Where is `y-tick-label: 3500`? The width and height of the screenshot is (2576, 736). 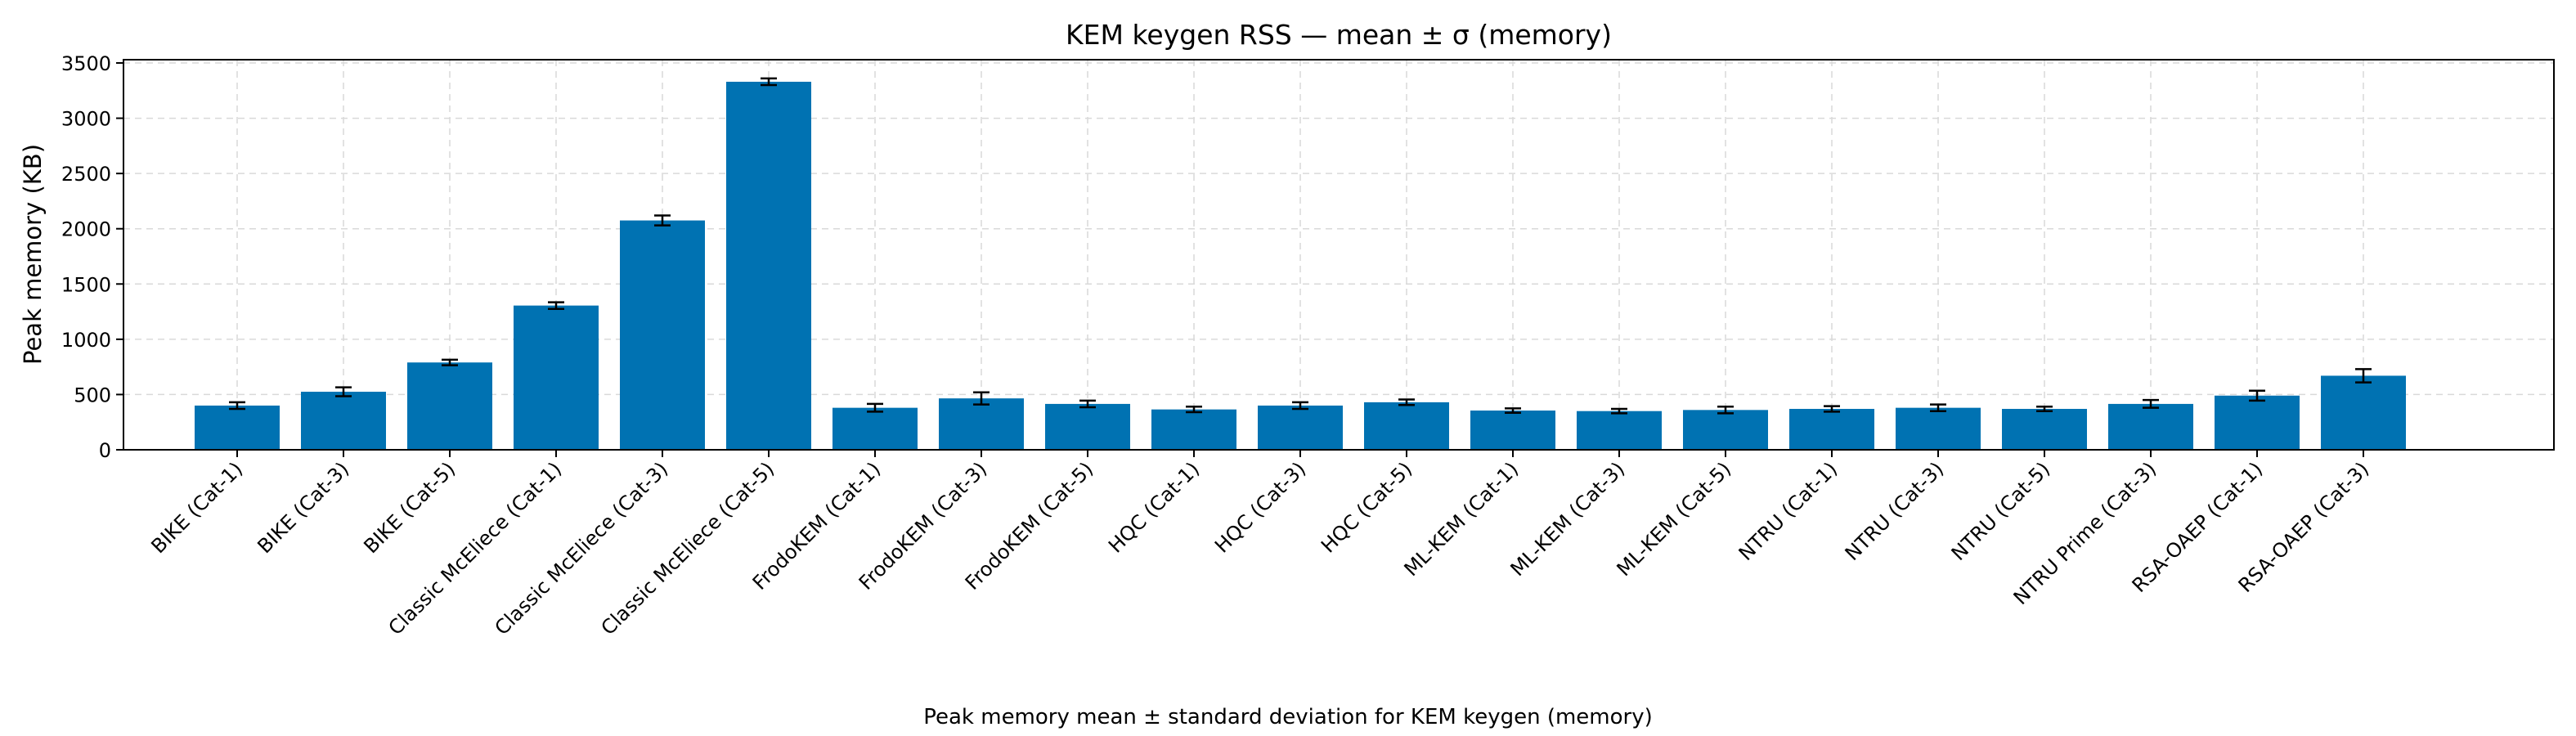
y-tick-label: 3500 is located at coordinates (86, 63).